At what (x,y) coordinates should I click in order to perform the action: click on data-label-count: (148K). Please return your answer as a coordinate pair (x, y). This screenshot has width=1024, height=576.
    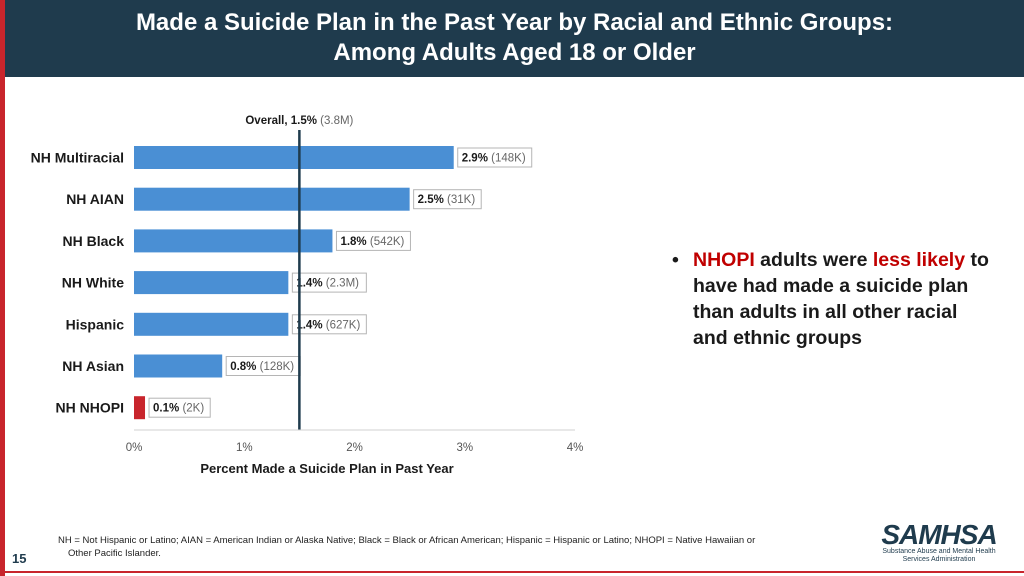
    Looking at the image, I should click on (508, 159).